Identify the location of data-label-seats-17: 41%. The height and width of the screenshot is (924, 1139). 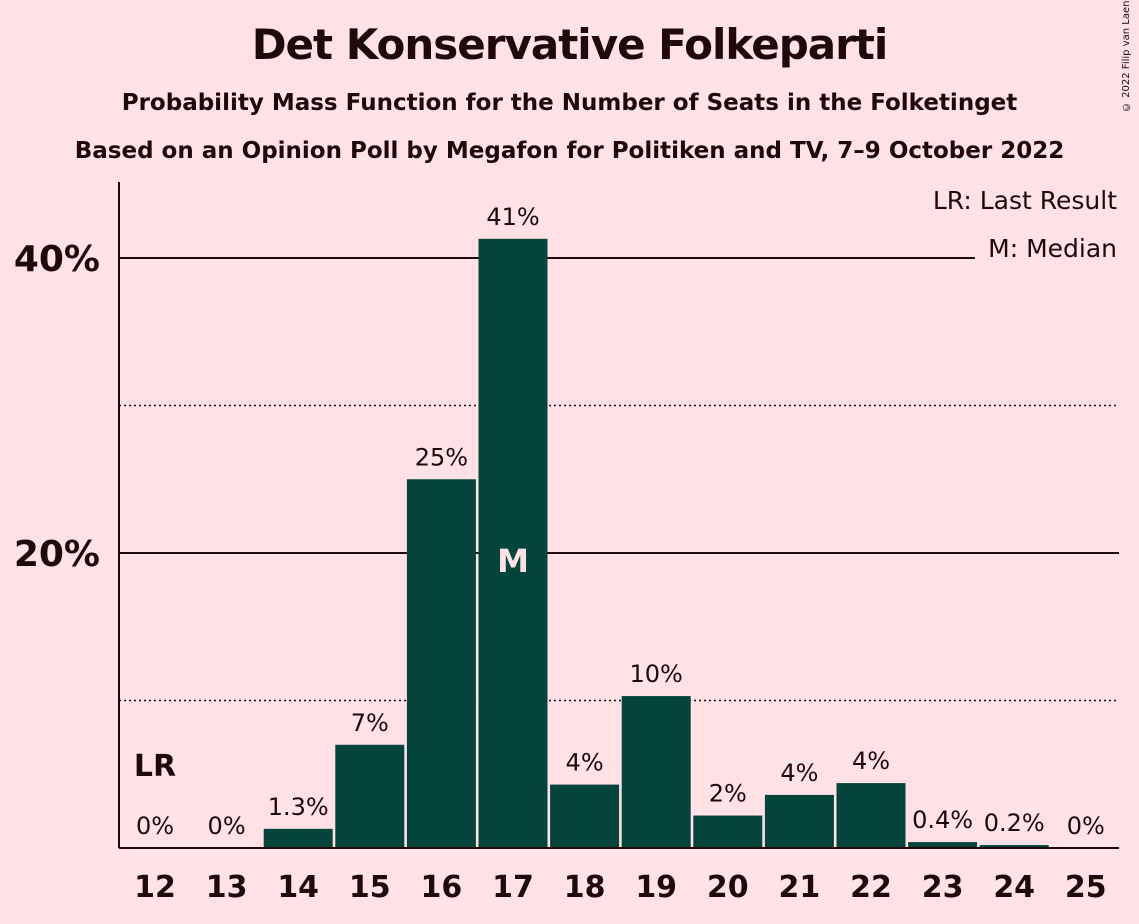
(512, 217).